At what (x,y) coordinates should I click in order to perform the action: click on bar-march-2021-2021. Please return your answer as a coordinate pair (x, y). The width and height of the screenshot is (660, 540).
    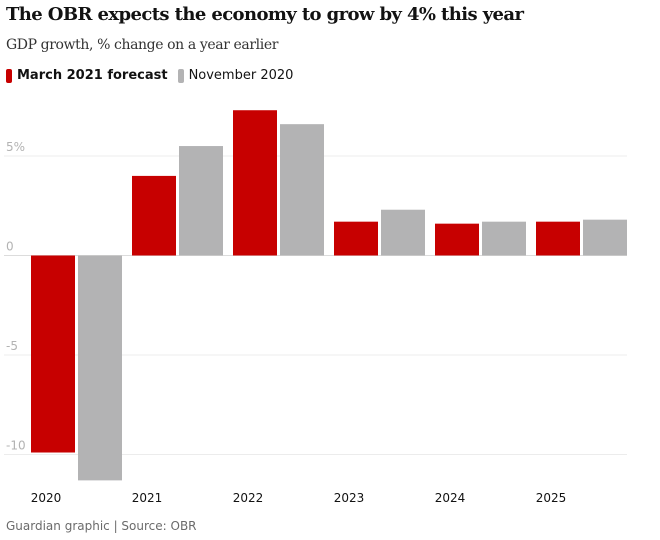
    Looking at the image, I should click on (154, 215).